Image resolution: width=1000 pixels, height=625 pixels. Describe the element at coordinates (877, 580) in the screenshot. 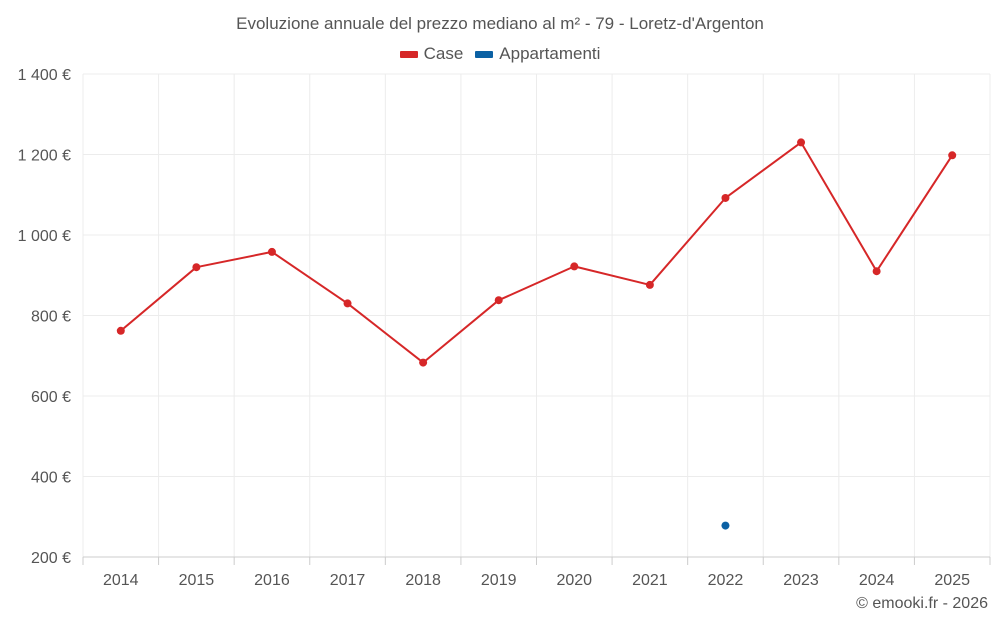

I see `x-tick-label: 2024` at that location.